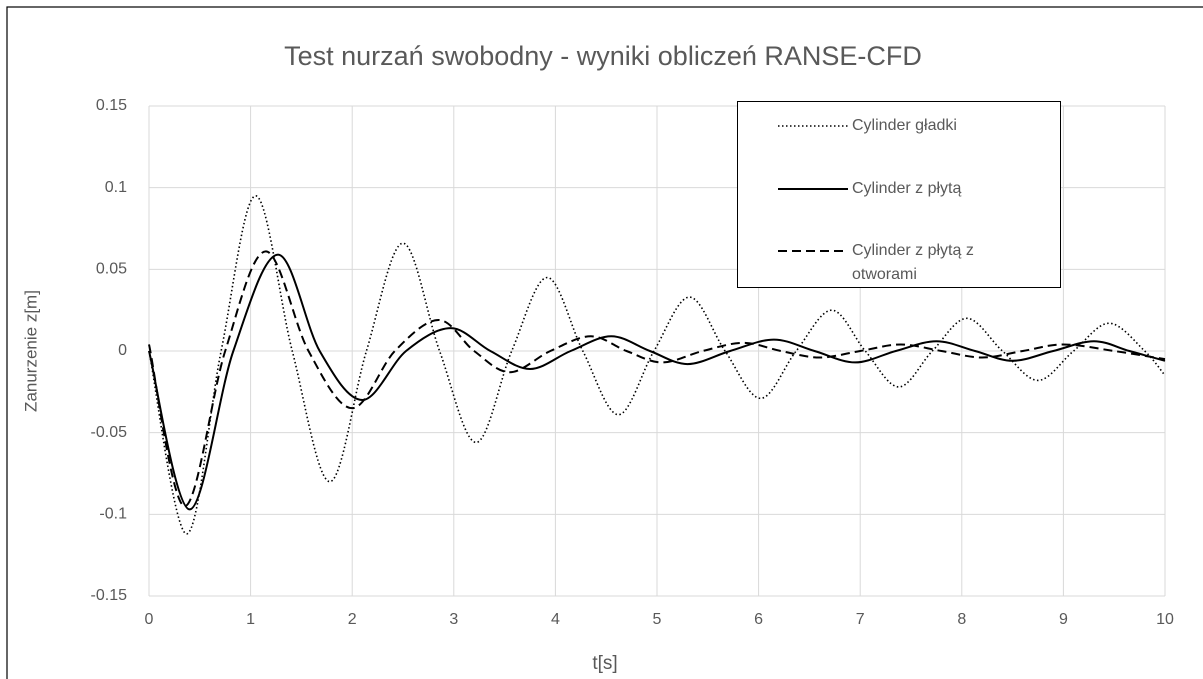  Describe the element at coordinates (111, 269) in the screenshot. I see `y-tick-label: 0.05` at that location.